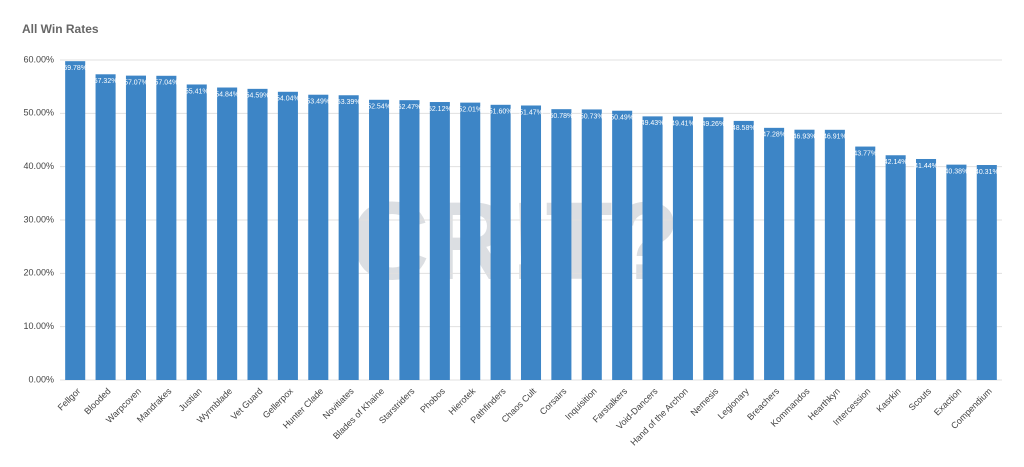  What do you see at coordinates (440, 109) in the screenshot?
I see `data-label: 52.12%` at bounding box center [440, 109].